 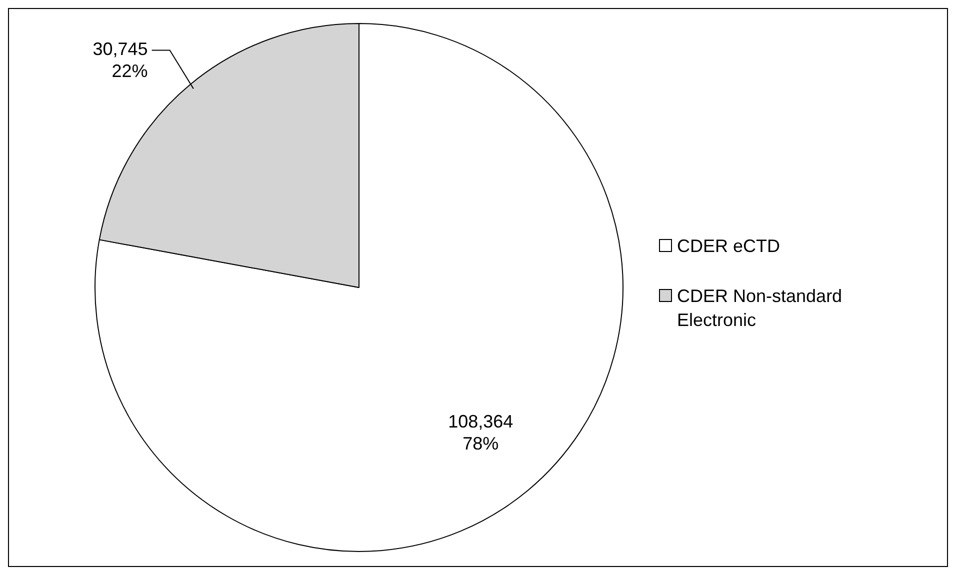 I want to click on legend-label: CDER Non-standard Electronic, so click(x=760, y=308).